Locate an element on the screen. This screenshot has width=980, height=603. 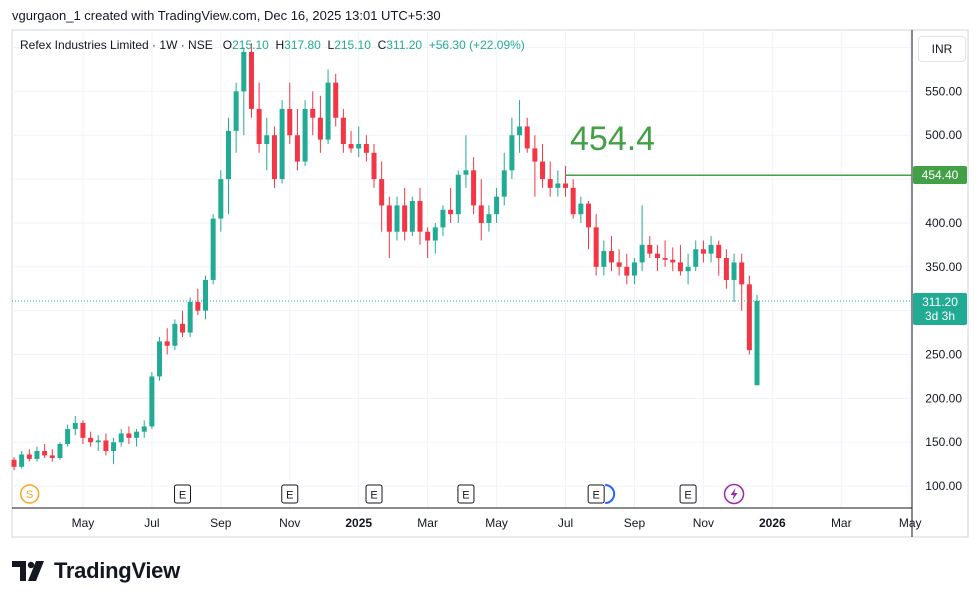
low-label: L is located at coordinates (331, 45).